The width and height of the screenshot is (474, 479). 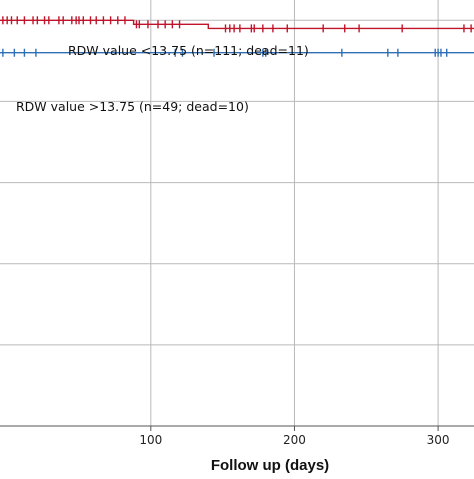 What do you see at coordinates (150, 440) in the screenshot?
I see `x-tick-label: 100` at bounding box center [150, 440].